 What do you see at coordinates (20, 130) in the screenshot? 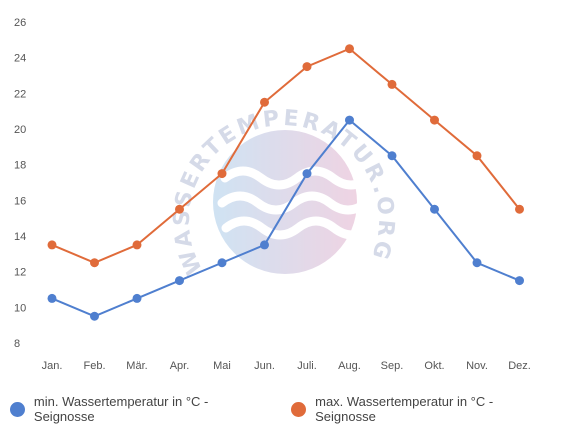
I see `y-tick-label: 20` at bounding box center [20, 130].